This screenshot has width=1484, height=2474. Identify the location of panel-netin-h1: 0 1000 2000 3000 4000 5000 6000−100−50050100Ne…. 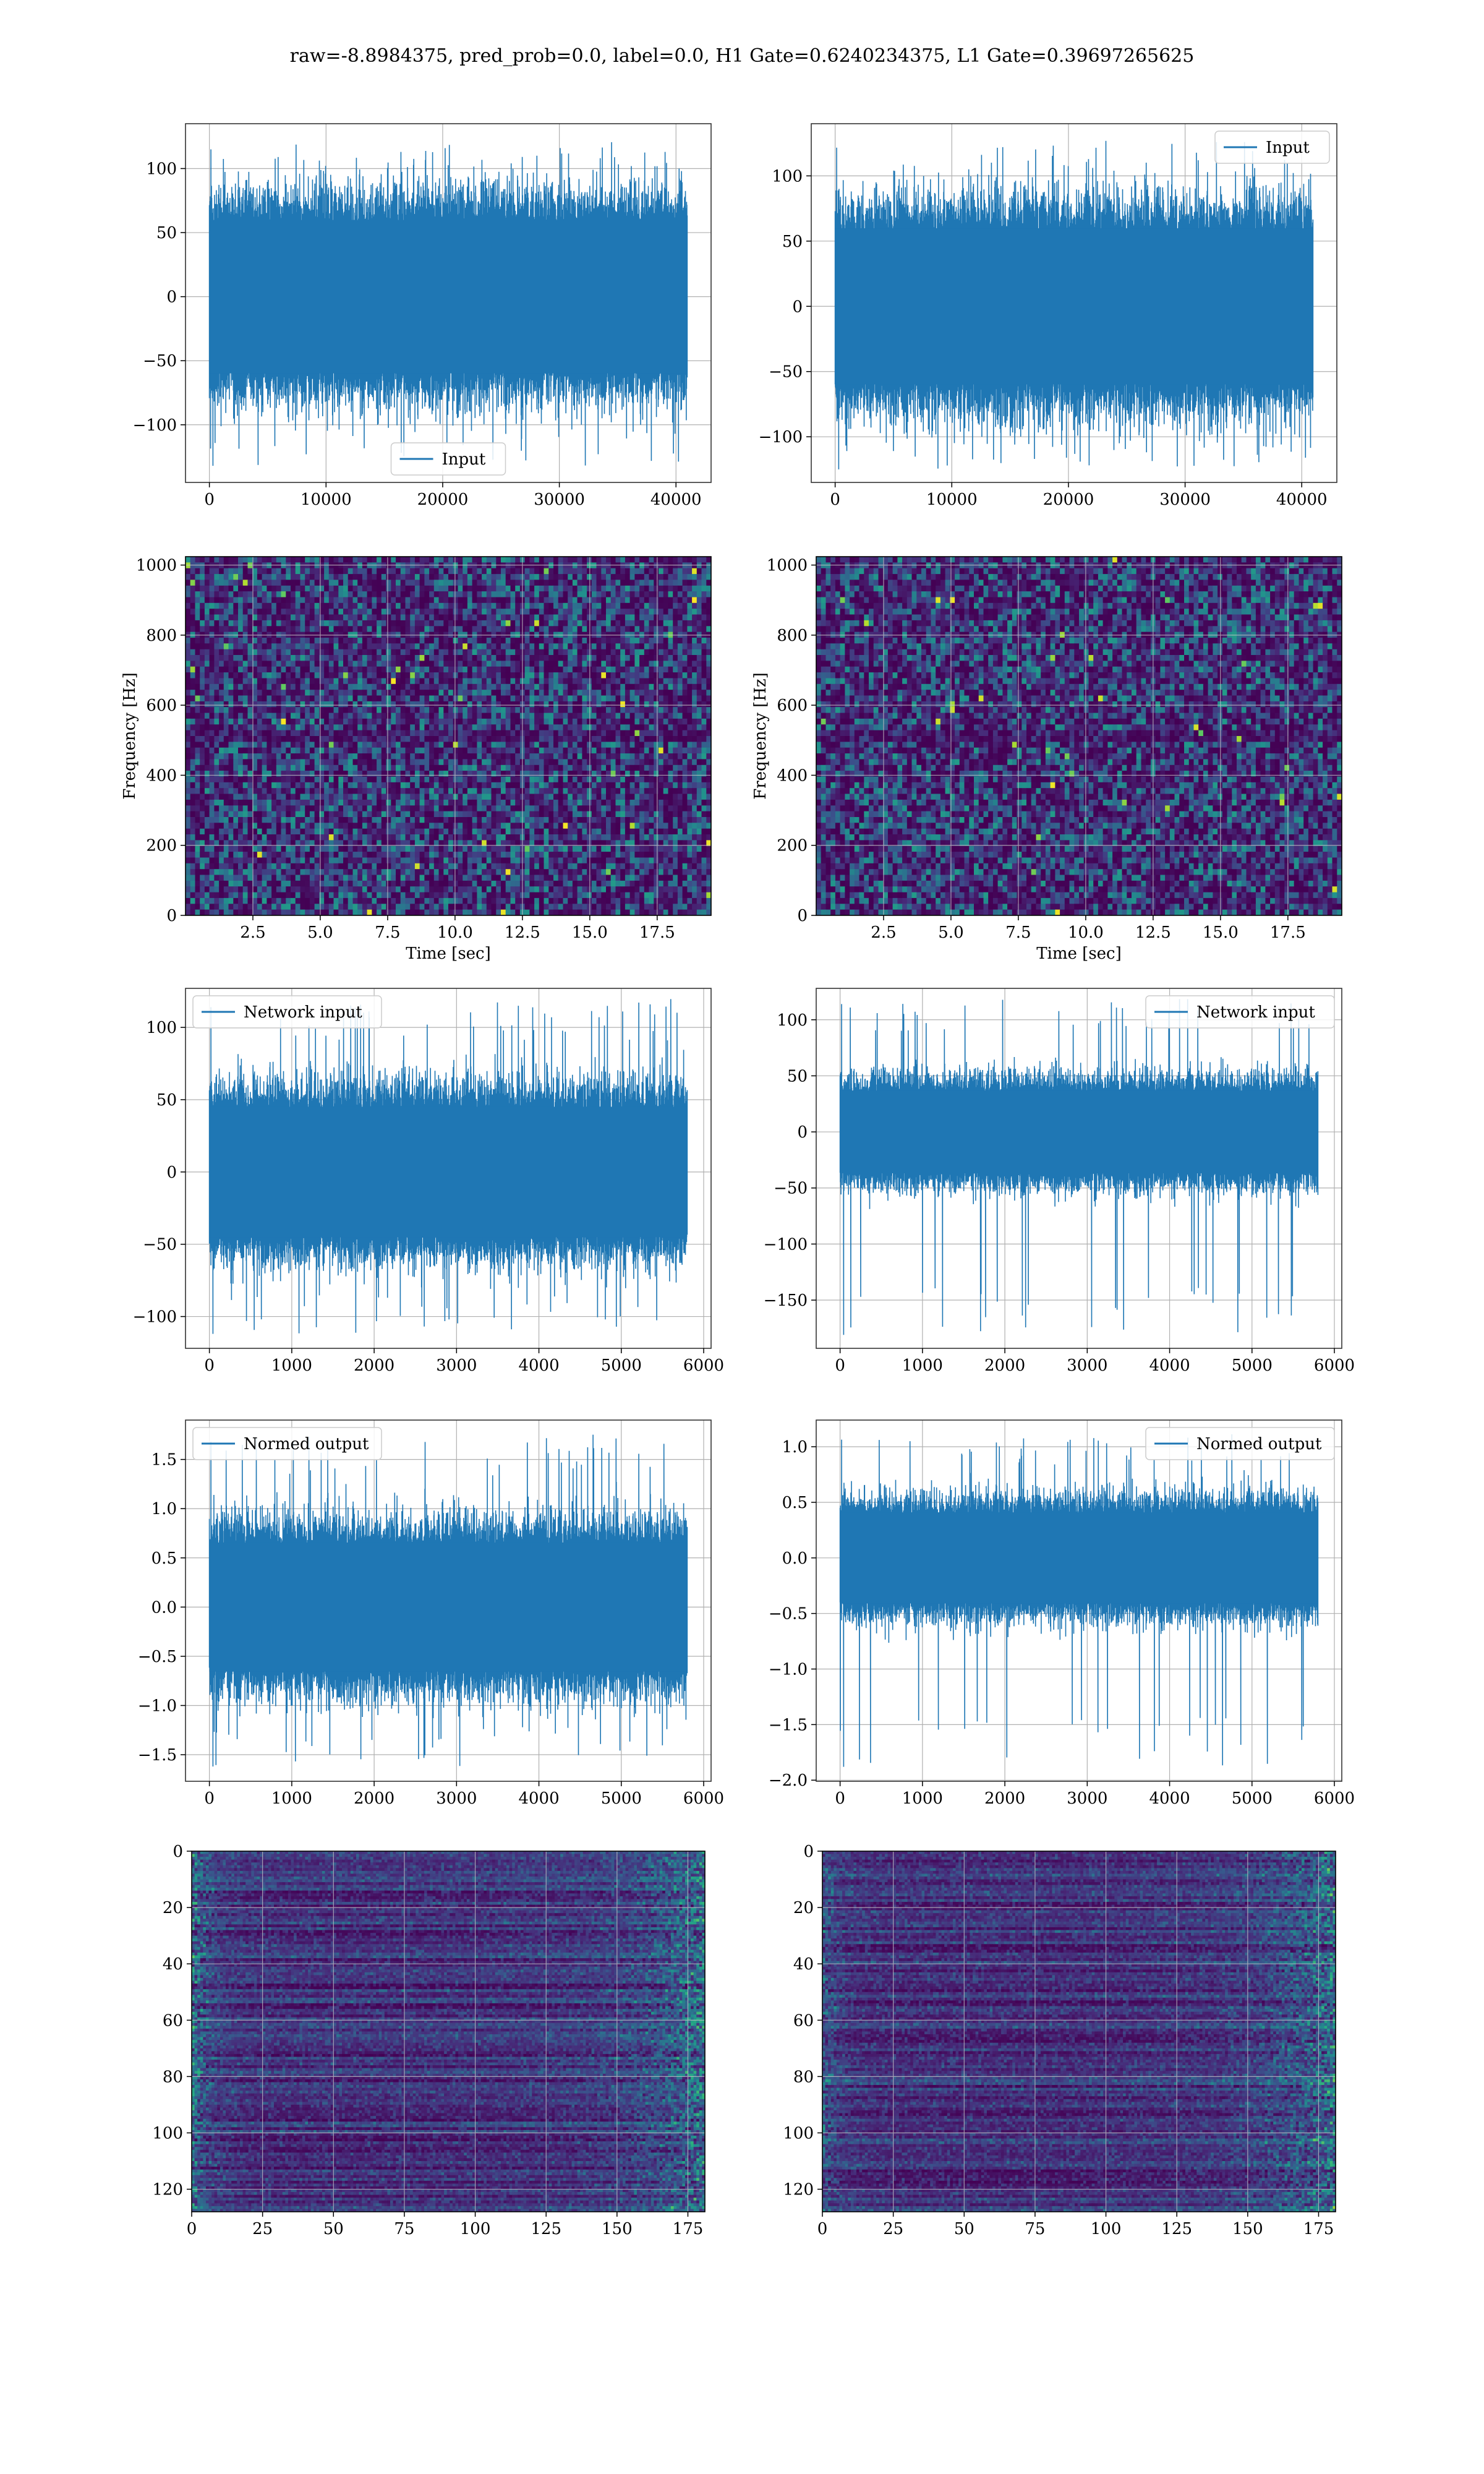
(429, 1181).